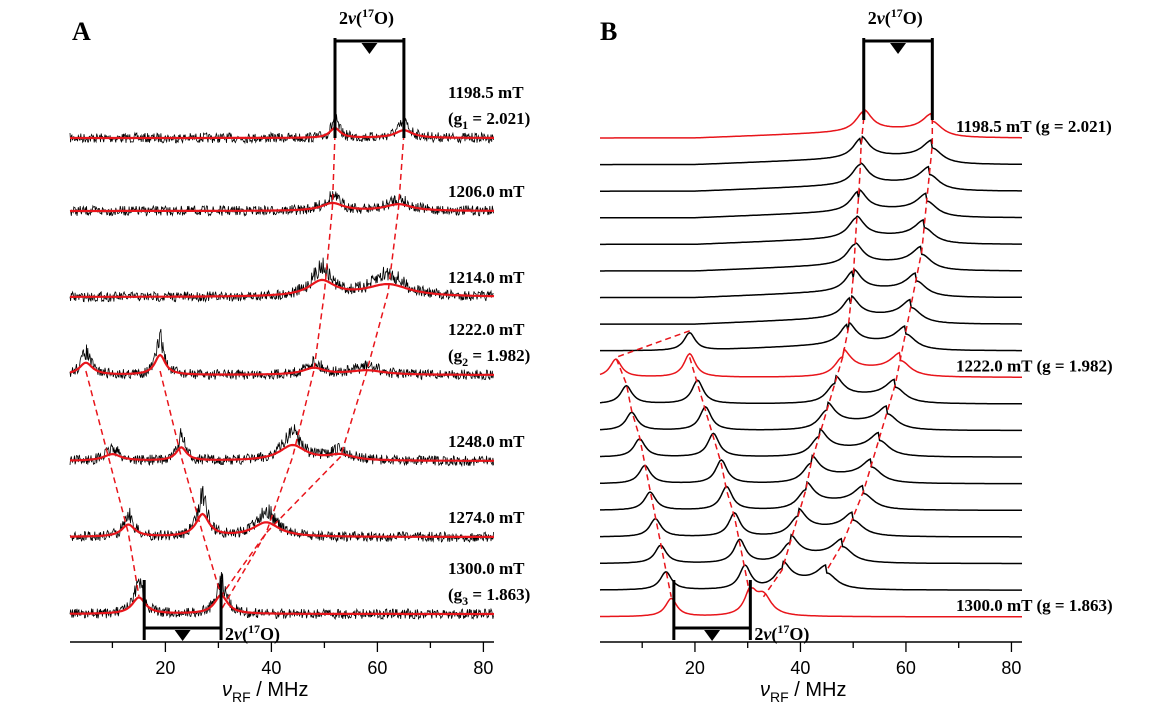 The height and width of the screenshot is (720, 1162). I want to click on panel-a-ticks, so click(298, 647).